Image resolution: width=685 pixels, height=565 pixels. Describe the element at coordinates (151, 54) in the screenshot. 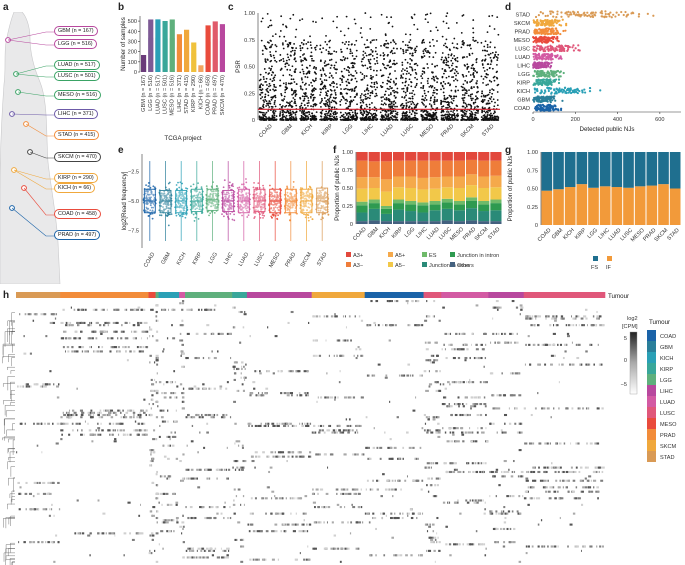

I see `b-bar-shade` at that location.